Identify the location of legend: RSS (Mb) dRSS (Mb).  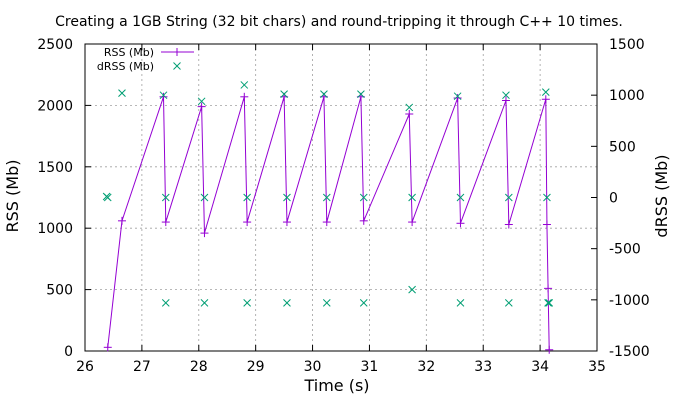
(145, 59).